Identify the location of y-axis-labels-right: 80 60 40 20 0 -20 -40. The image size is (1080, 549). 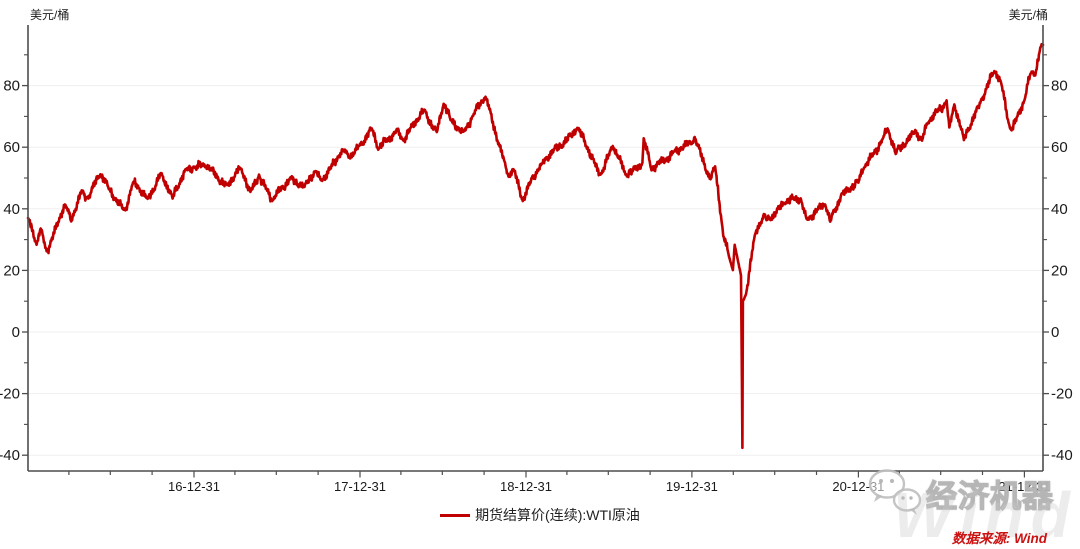
(1062, 271).